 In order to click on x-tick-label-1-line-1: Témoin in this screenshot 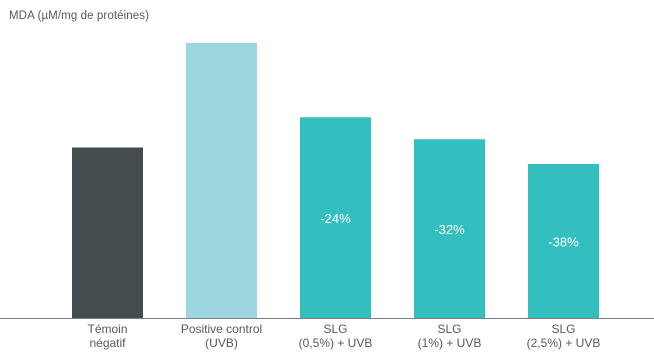, I will do `click(107, 329)`.